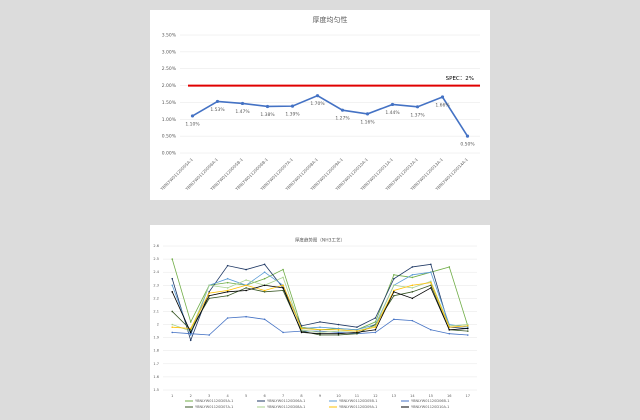 The width and height of the screenshot is (640, 420). I want to click on data-label: 0.50%, so click(467, 145).